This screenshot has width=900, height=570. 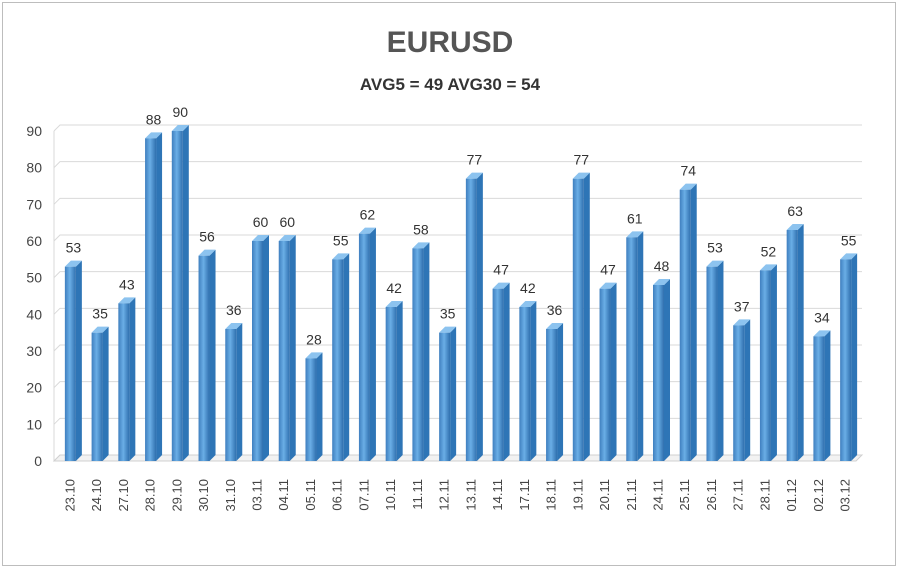 What do you see at coordinates (662, 266) in the screenshot?
I see `data-label: 48` at bounding box center [662, 266].